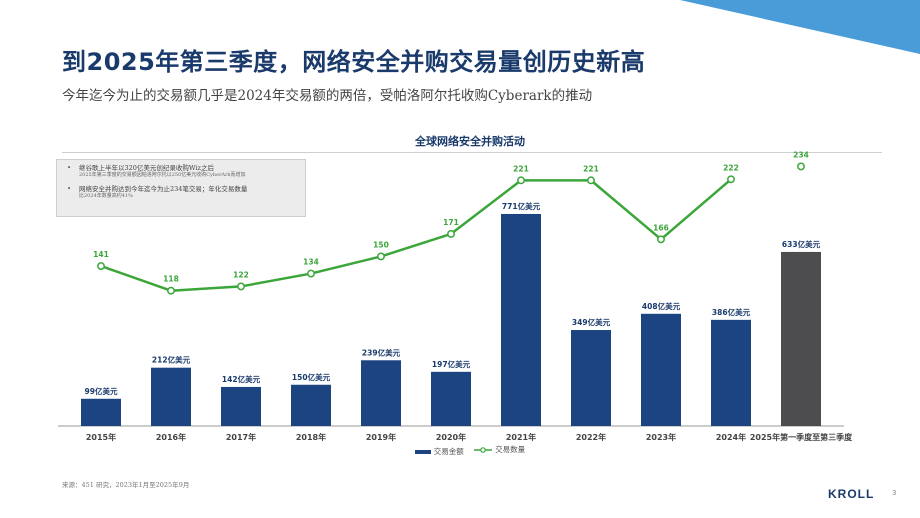 The width and height of the screenshot is (920, 518). Describe the element at coordinates (591, 437) in the screenshot. I see `x-tick-label: 2022年` at that location.